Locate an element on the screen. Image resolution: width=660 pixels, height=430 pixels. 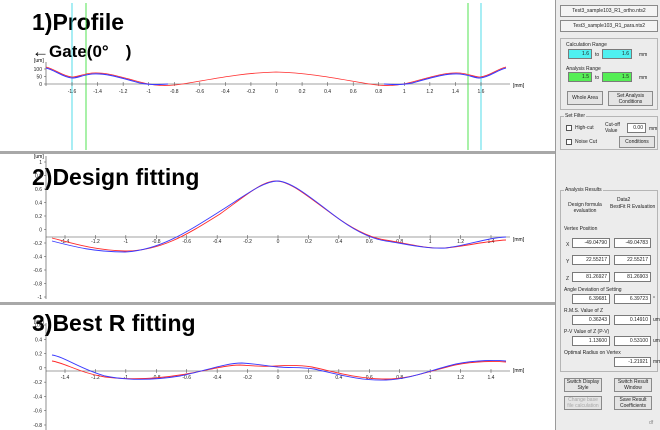
profile-x-tick-label: -0.6 is located at coordinates (200, 92).